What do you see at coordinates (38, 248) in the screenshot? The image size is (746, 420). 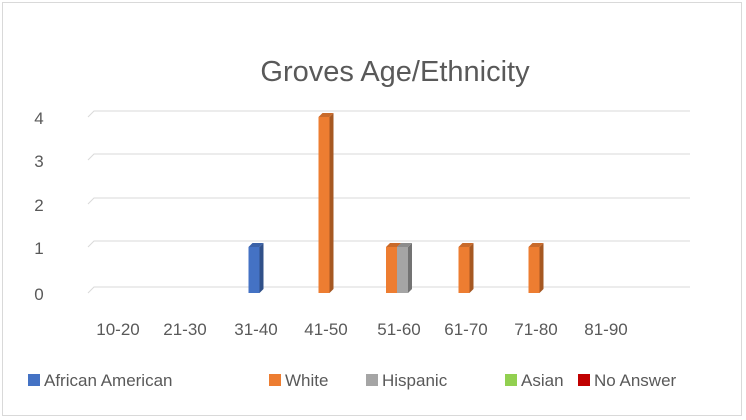 I see `y-tick-label: 1` at bounding box center [38, 248].